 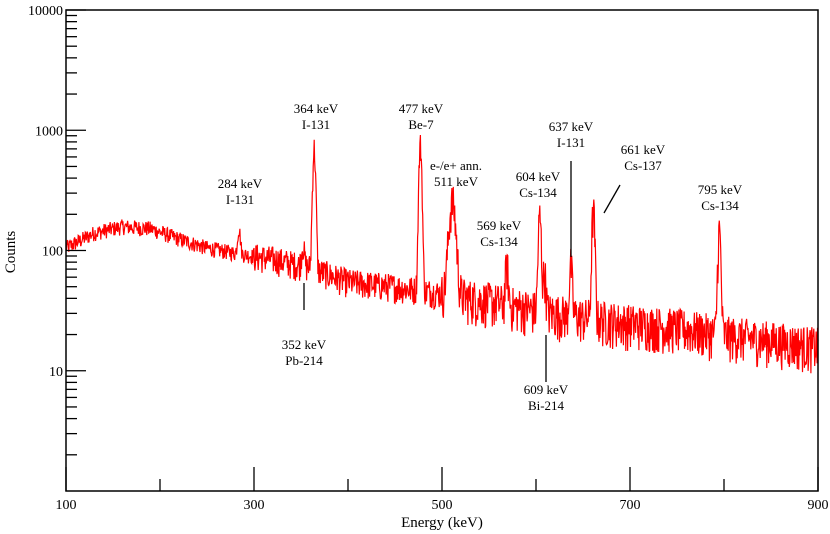 I want to click on annotation-energy: 637 keV, so click(x=571, y=126).